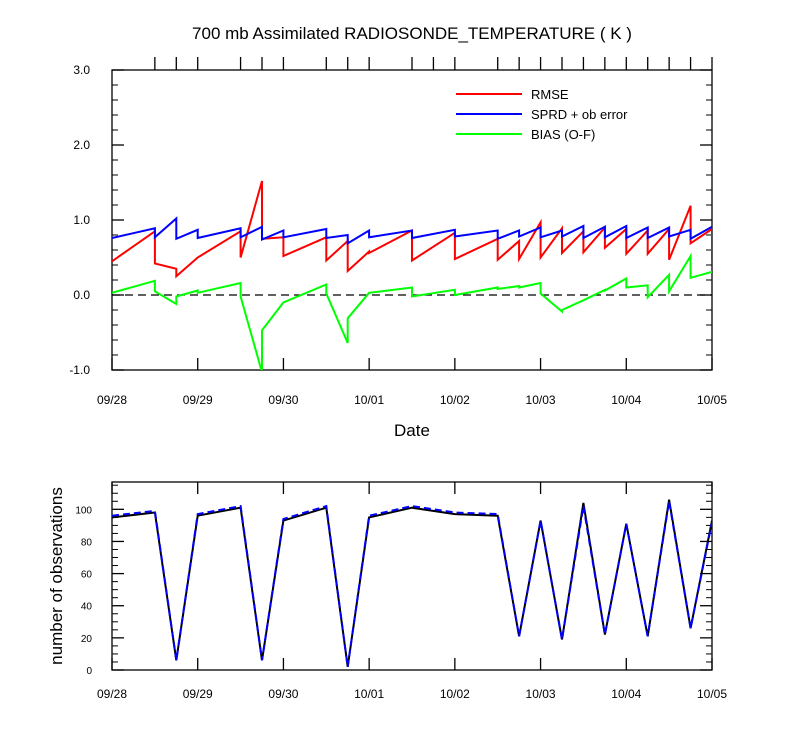 The height and width of the screenshot is (755, 800). What do you see at coordinates (541, 694) in the screenshot?
I see `bottom-x-tick-label: 10/03` at bounding box center [541, 694].